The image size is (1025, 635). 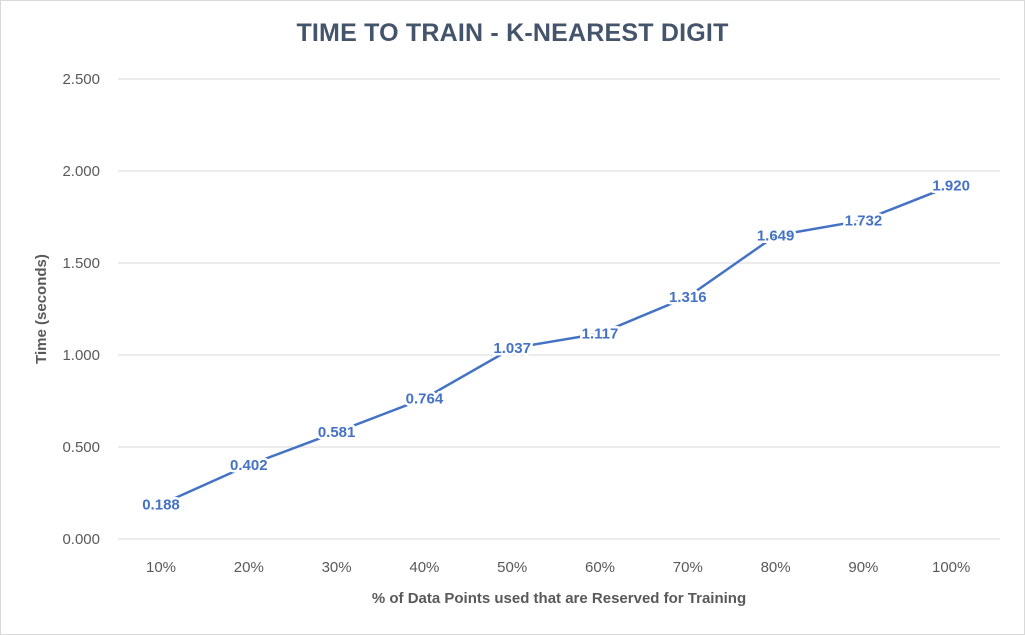 I want to click on data-label: 1.732, so click(x=864, y=220).